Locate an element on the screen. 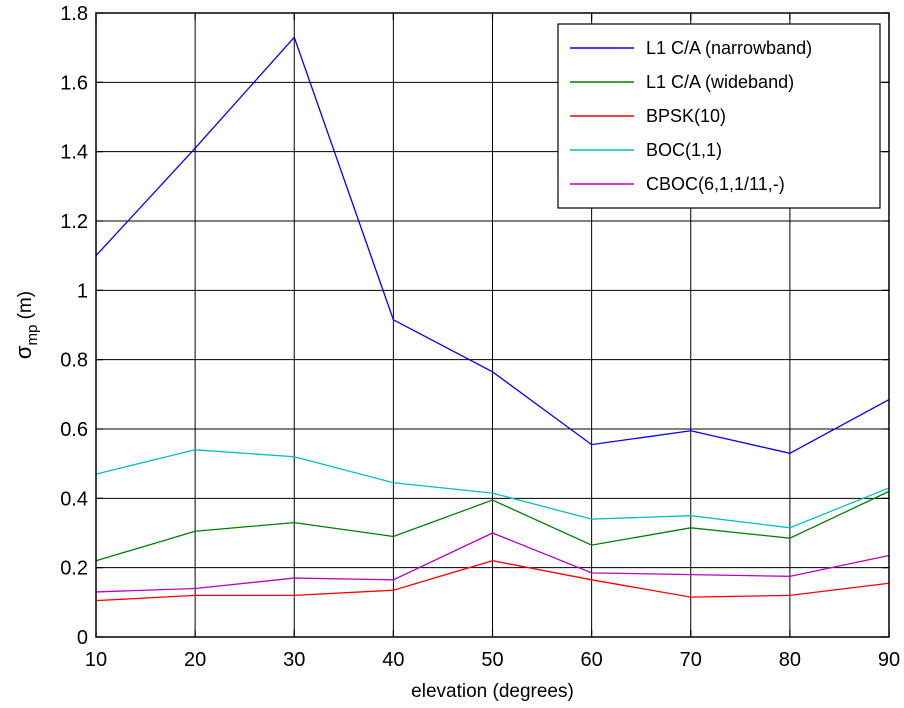 The width and height of the screenshot is (904, 708). legend-label-2: L1 C/A (wideband) is located at coordinates (720, 82).